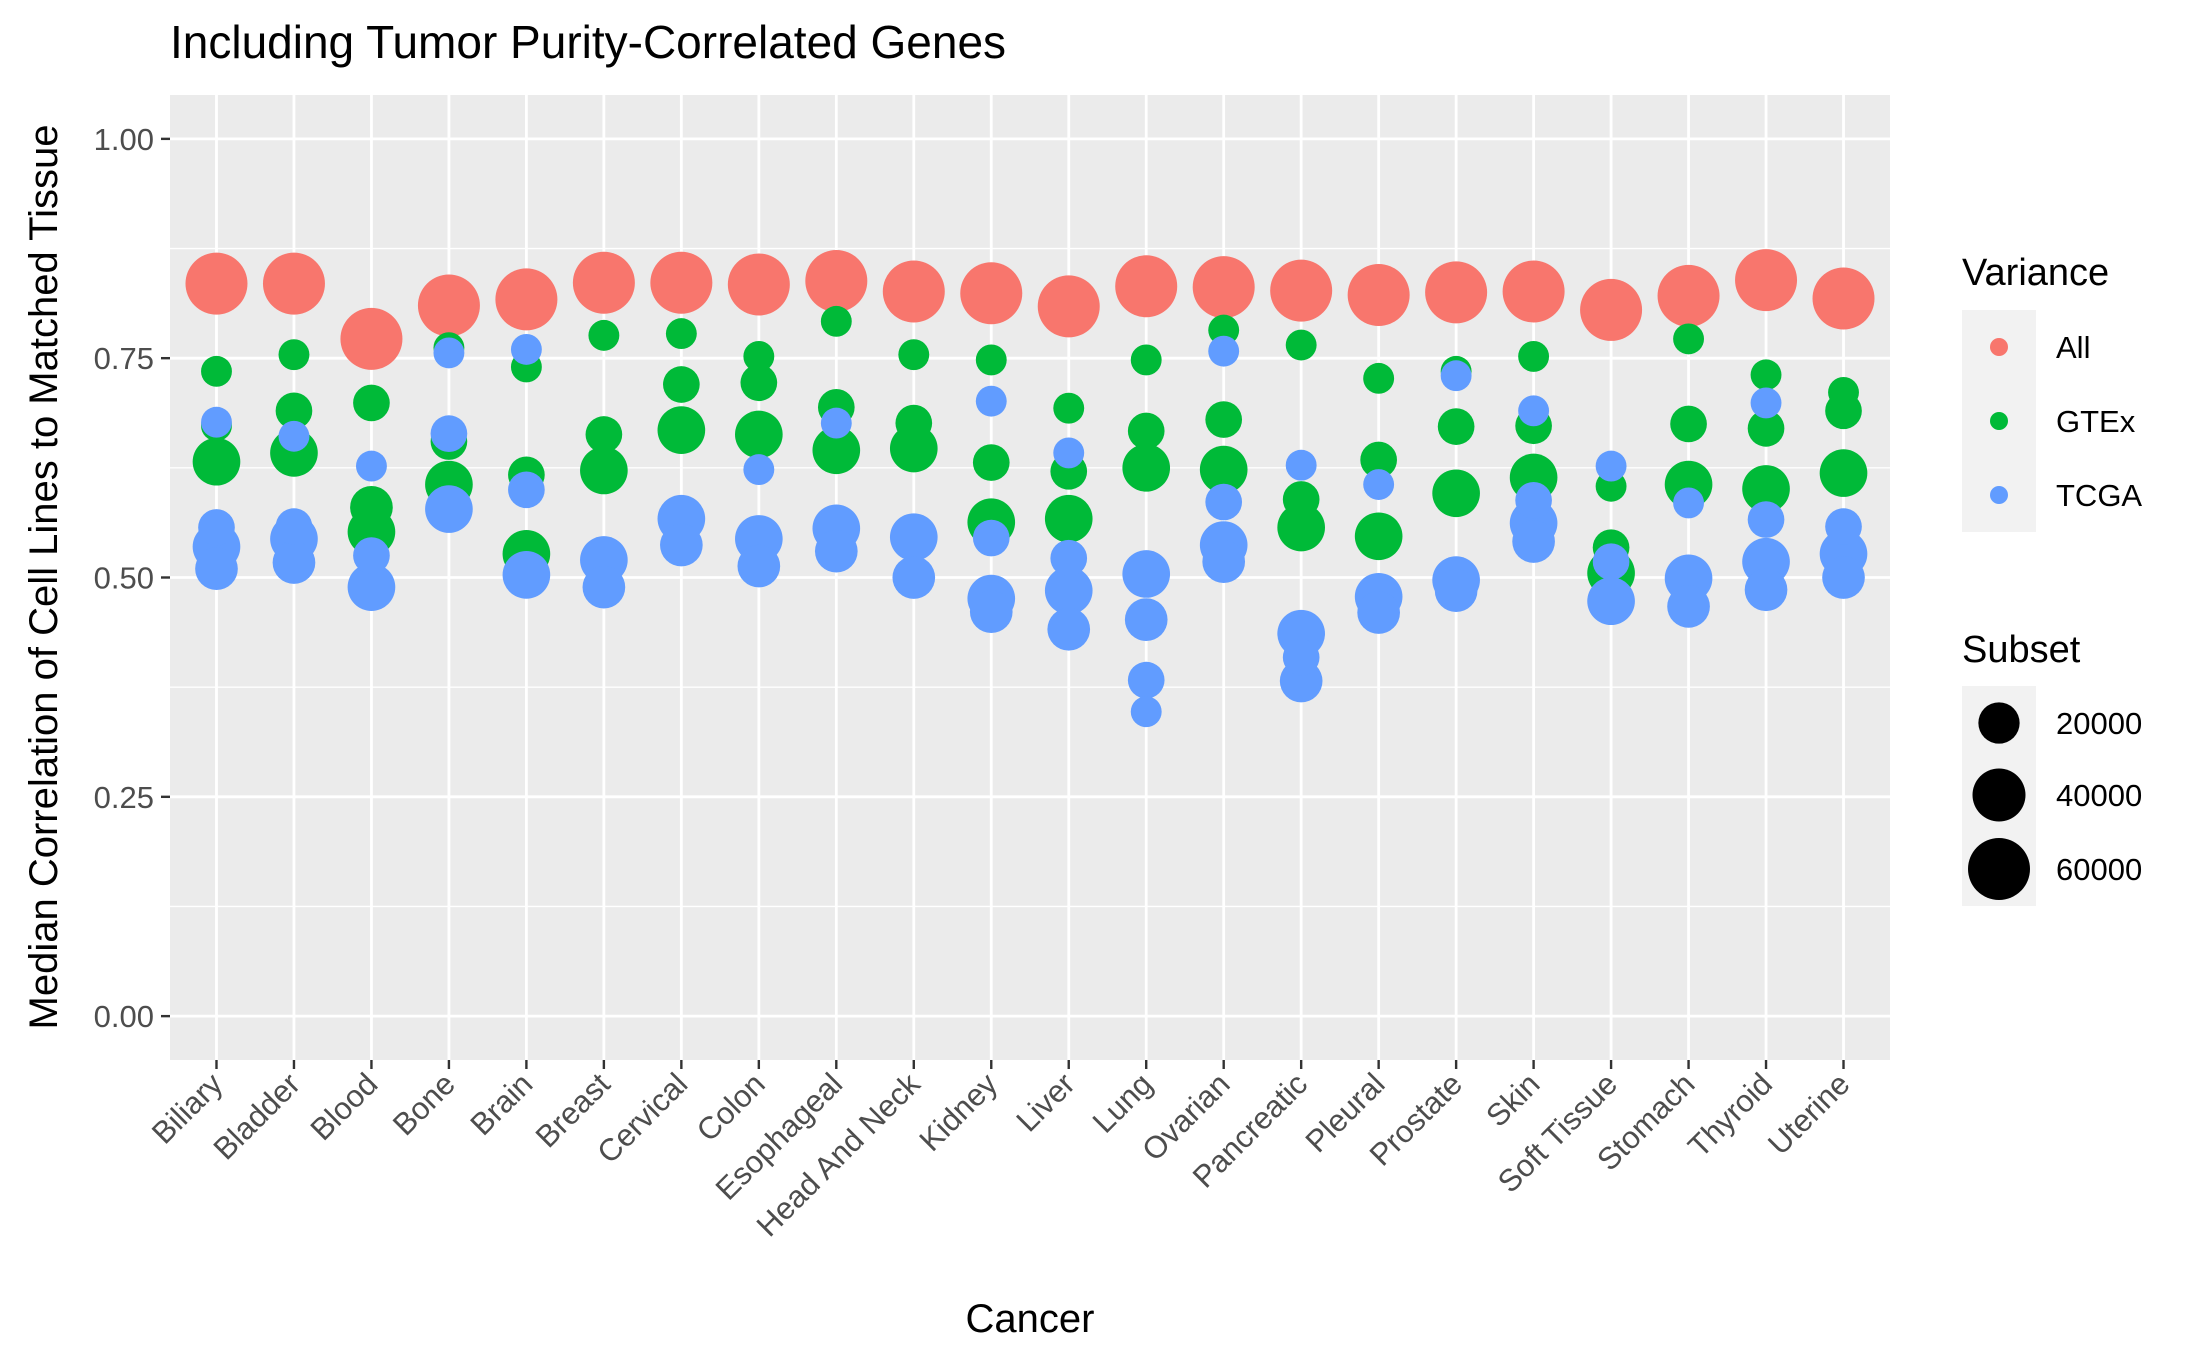 The width and height of the screenshot is (2187, 1351). I want to click on legend-key-gtex, so click(1999, 421).